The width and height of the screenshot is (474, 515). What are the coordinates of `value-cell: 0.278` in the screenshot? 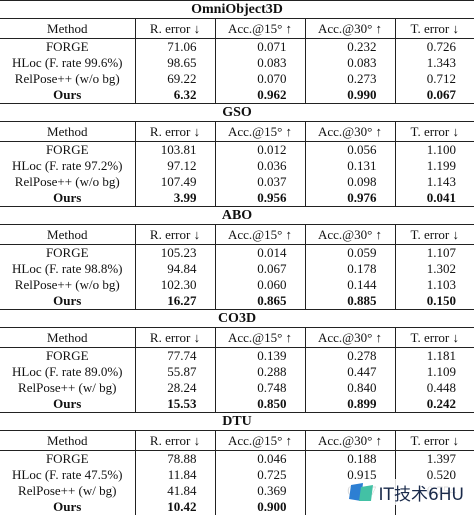 It's located at (349, 355).